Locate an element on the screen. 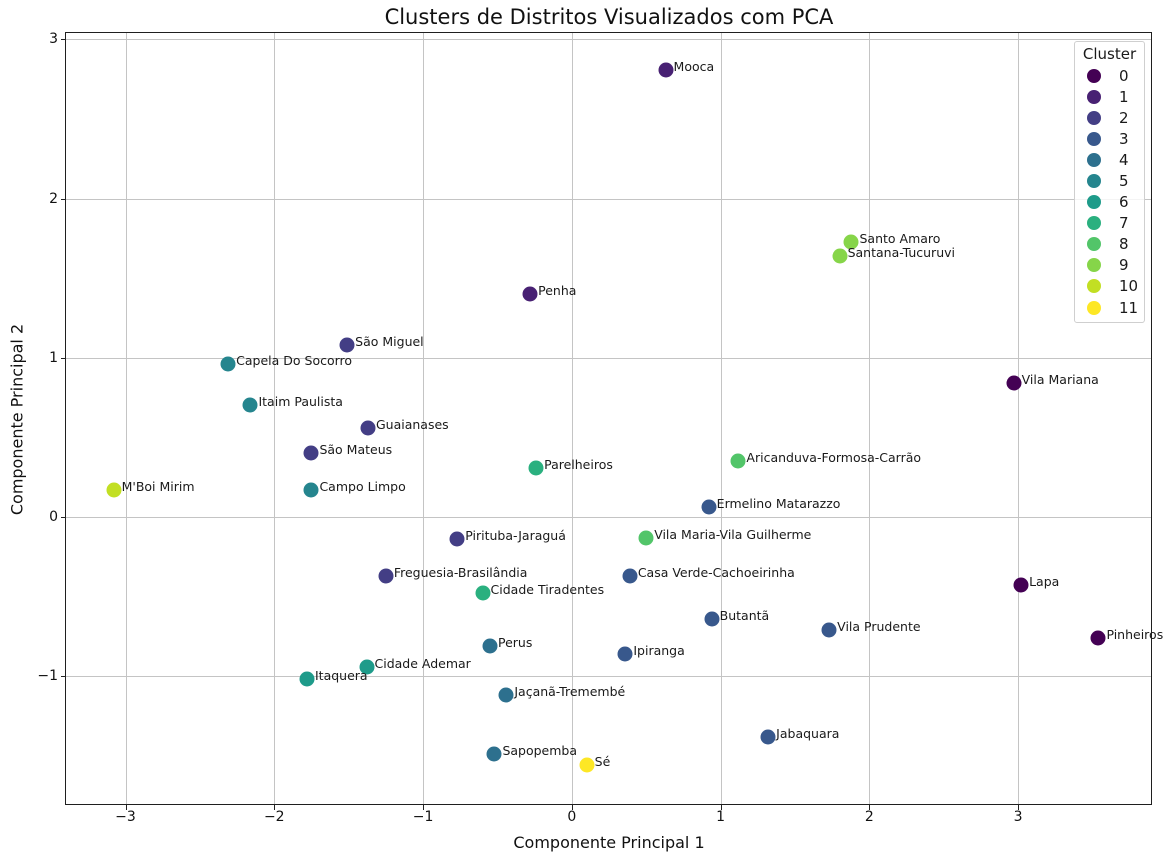  data-point-label: Mooca is located at coordinates (694, 66).